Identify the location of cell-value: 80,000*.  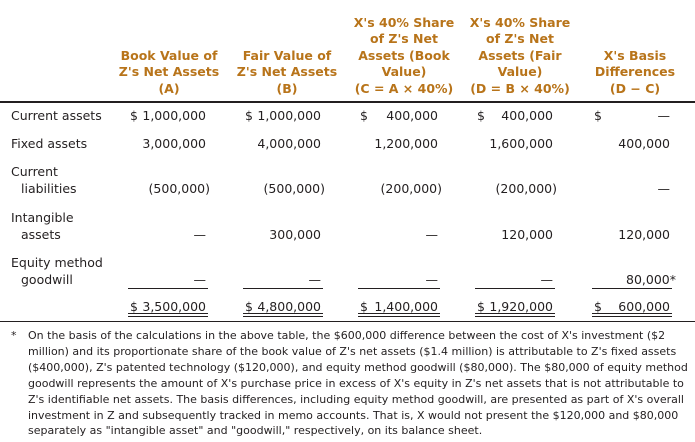
(651, 279).